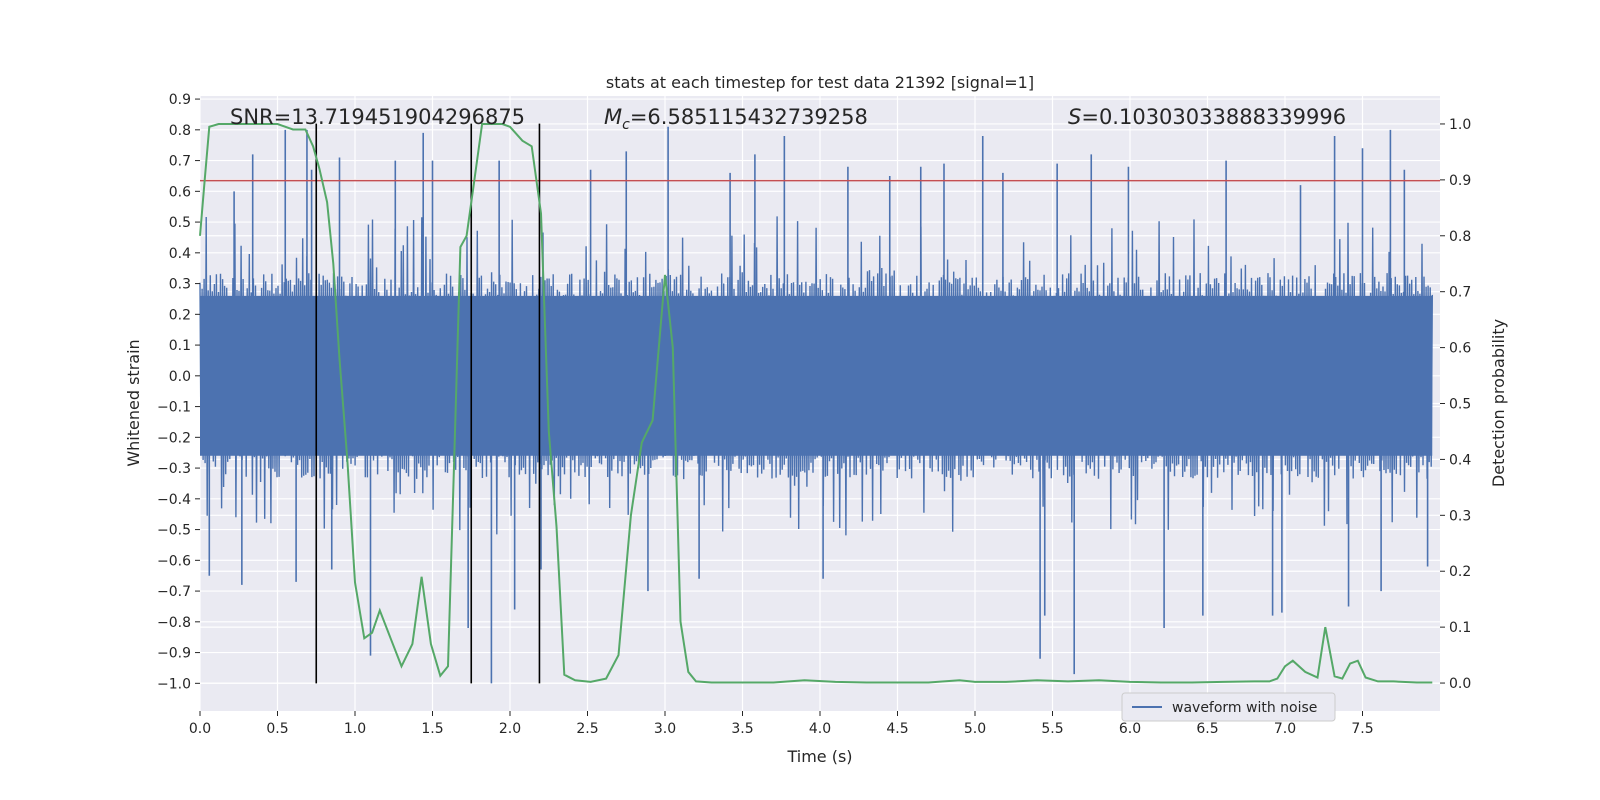 This screenshot has width=1600, height=800. I want to click on x-tick-label: 7.0, so click(1285, 729).